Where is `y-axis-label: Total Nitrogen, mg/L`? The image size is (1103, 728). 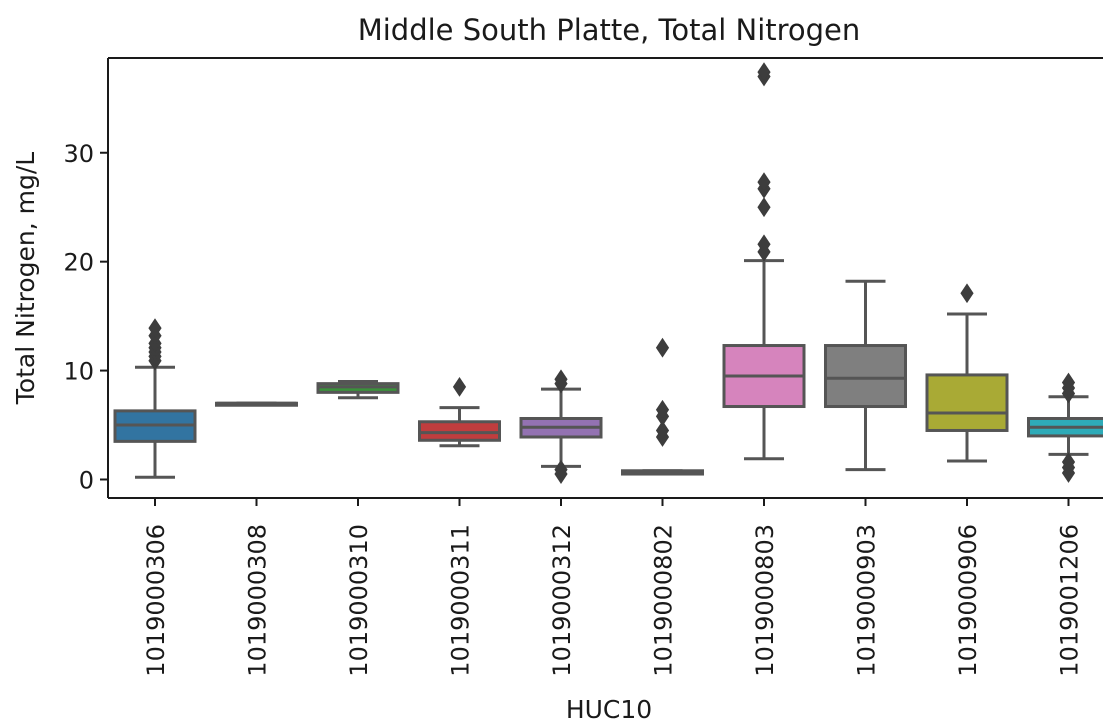
y-axis-label: Total Nitrogen, mg/L is located at coordinates (25, 278).